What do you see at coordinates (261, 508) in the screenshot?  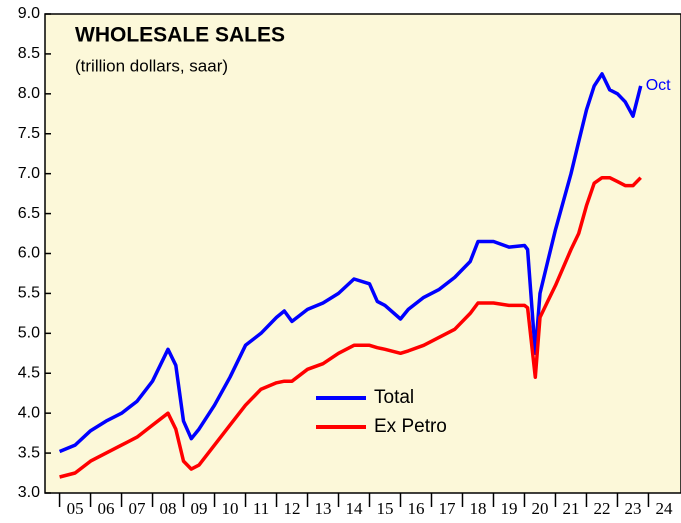 I see `x-tick-label: 11` at bounding box center [261, 508].